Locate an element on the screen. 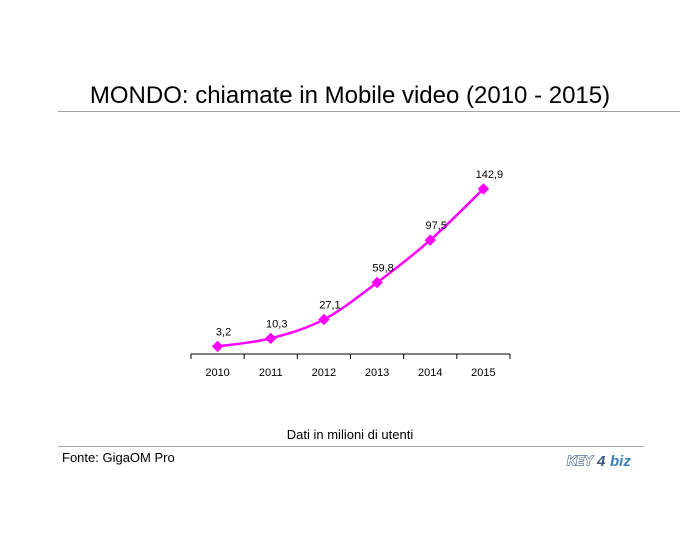 The width and height of the screenshot is (700, 550). x-tick-labels: 2010 2011 2012 2013 2014 2015 is located at coordinates (350, 373).